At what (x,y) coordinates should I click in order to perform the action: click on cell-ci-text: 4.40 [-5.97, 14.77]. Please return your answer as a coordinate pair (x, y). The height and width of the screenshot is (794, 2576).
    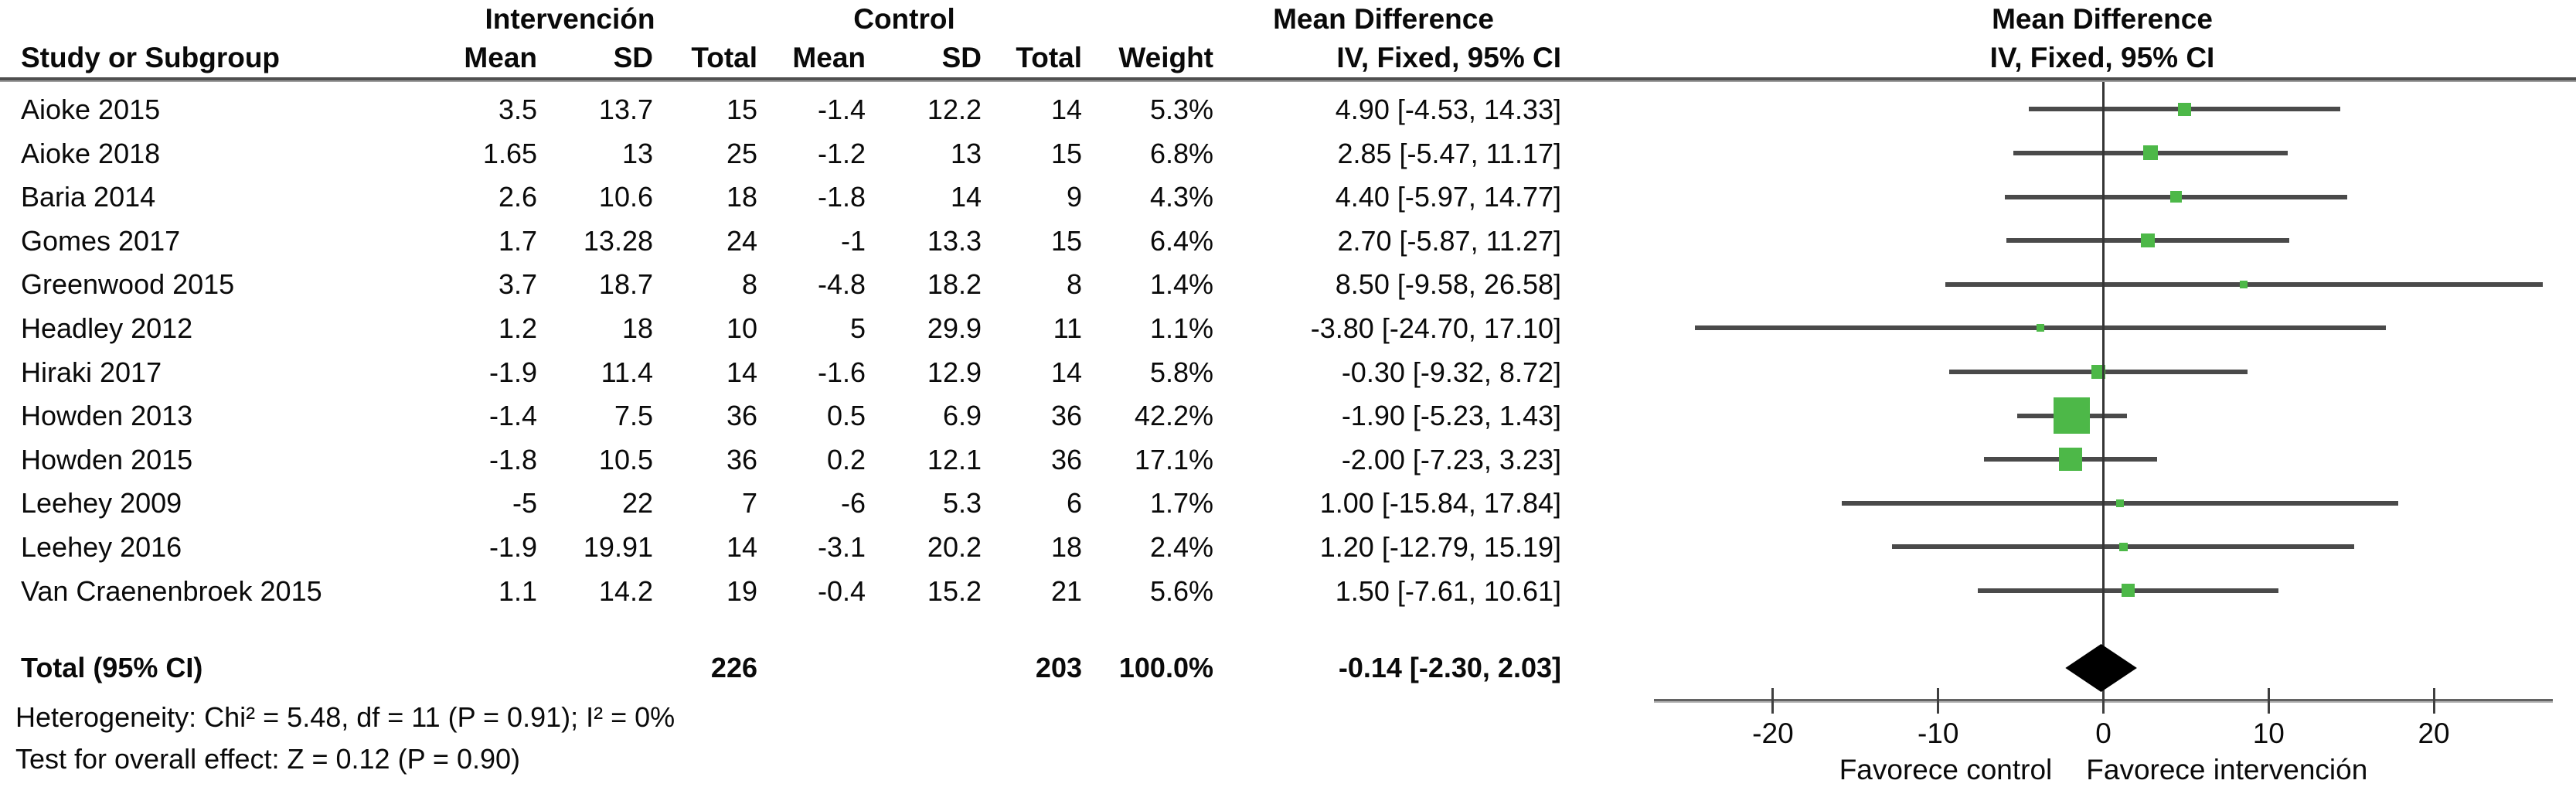
    Looking at the image, I should click on (1448, 197).